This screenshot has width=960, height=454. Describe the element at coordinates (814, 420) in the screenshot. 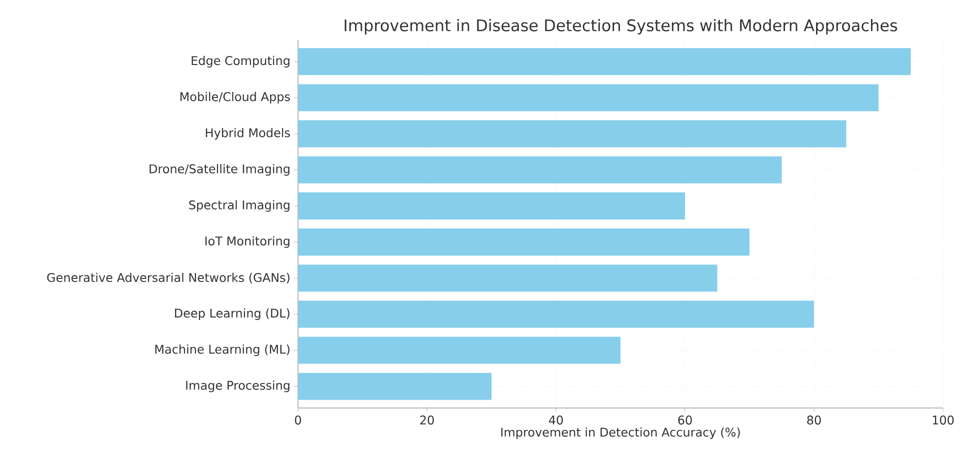

I see `x-tick-label: 80` at that location.